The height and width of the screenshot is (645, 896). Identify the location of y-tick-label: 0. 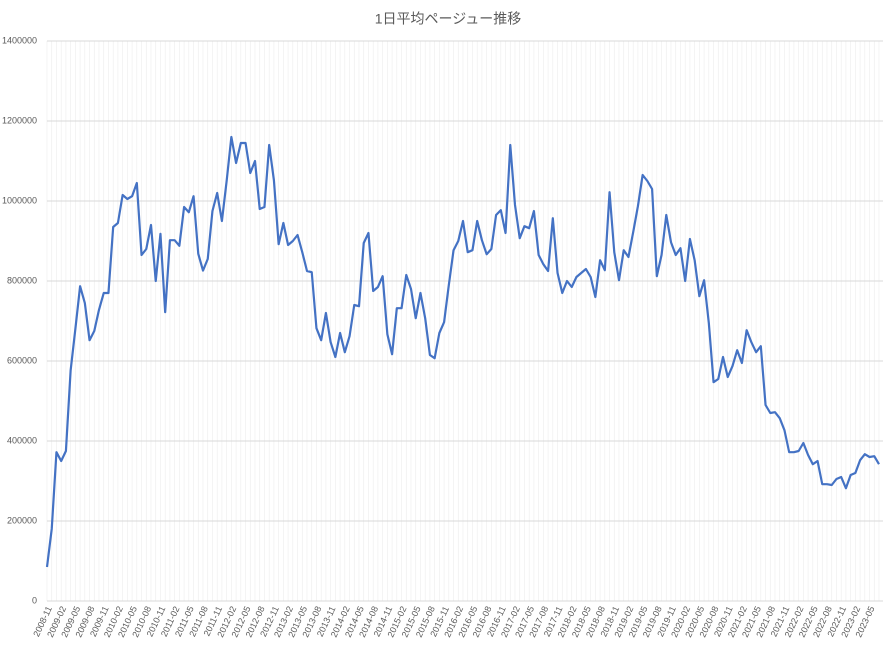
(34, 600).